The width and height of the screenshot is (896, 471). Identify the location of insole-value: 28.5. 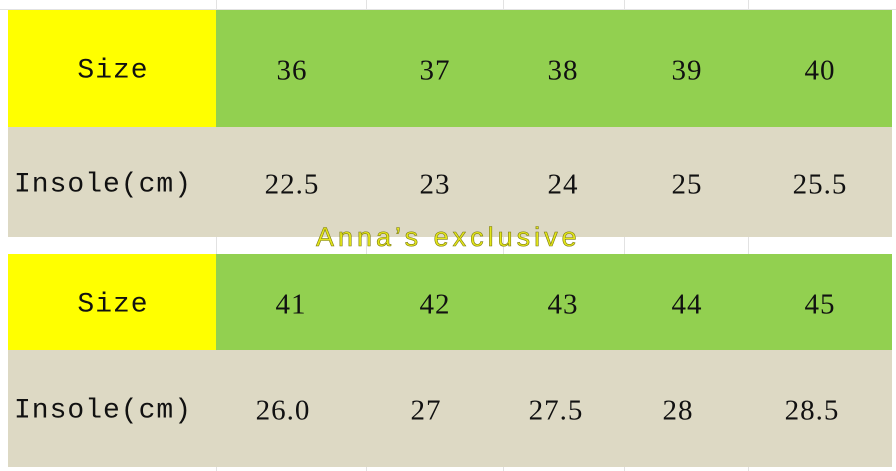
(812, 410).